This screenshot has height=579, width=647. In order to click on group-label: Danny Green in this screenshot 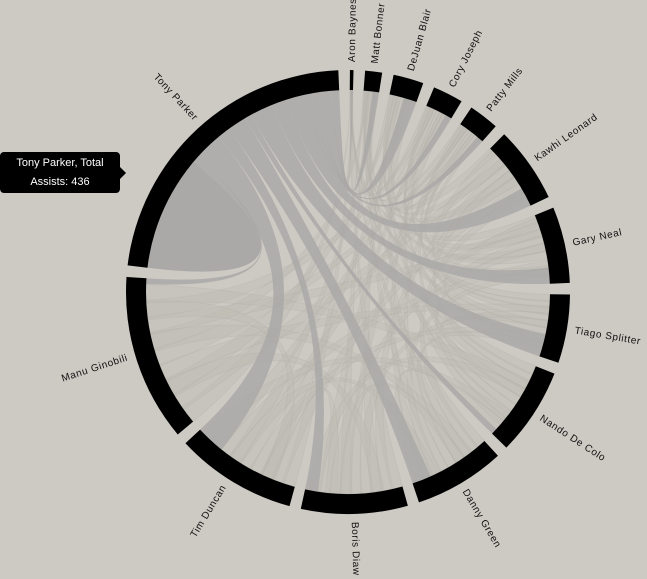, I will do `click(481, 518)`.